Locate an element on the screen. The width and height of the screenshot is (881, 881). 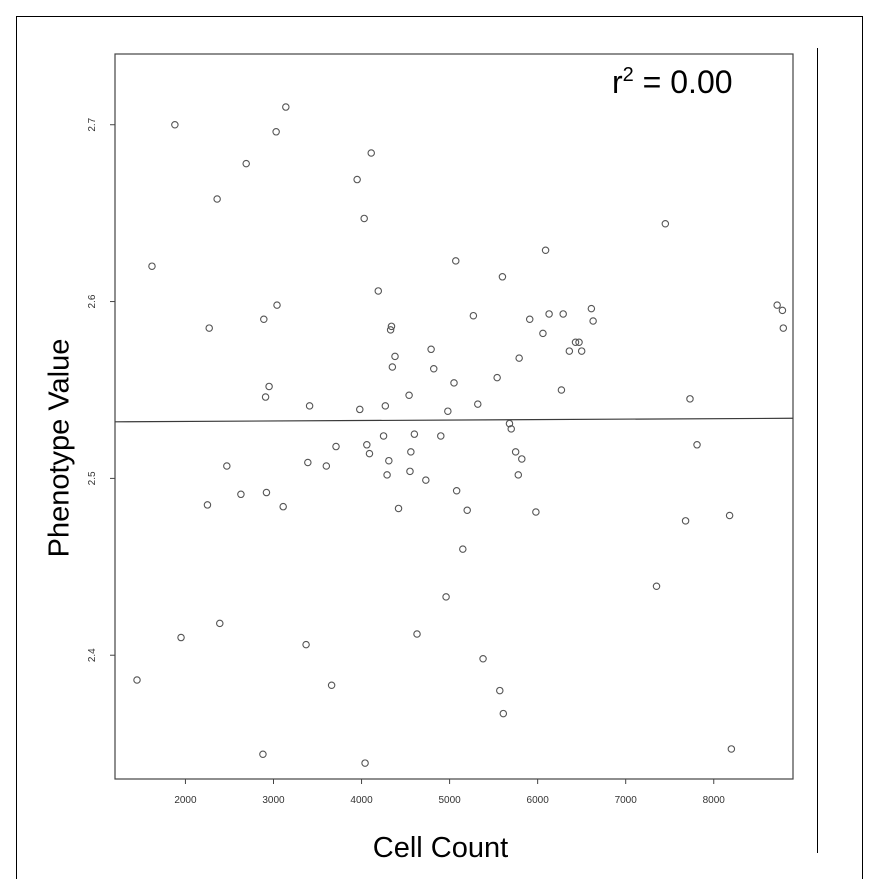
x-axis-label: Cell Count is located at coordinates (440, 848).